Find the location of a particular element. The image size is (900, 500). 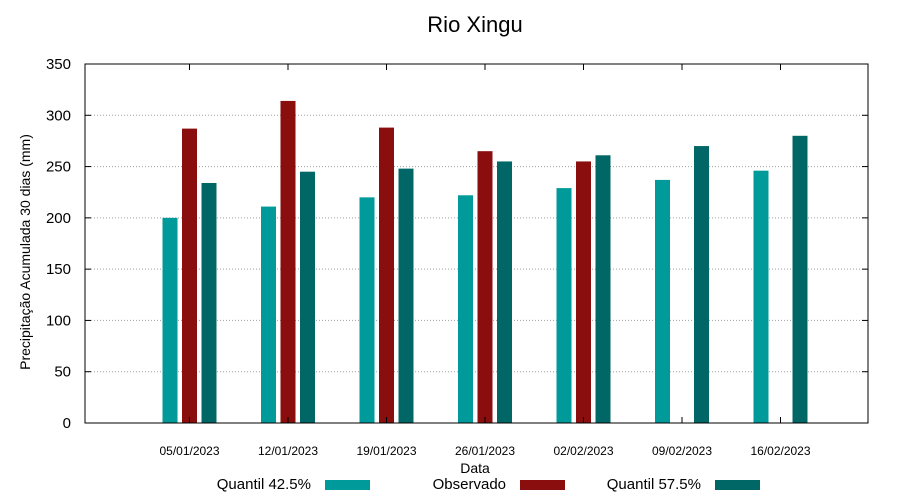

legend-label: Observado is located at coordinates (469, 484).